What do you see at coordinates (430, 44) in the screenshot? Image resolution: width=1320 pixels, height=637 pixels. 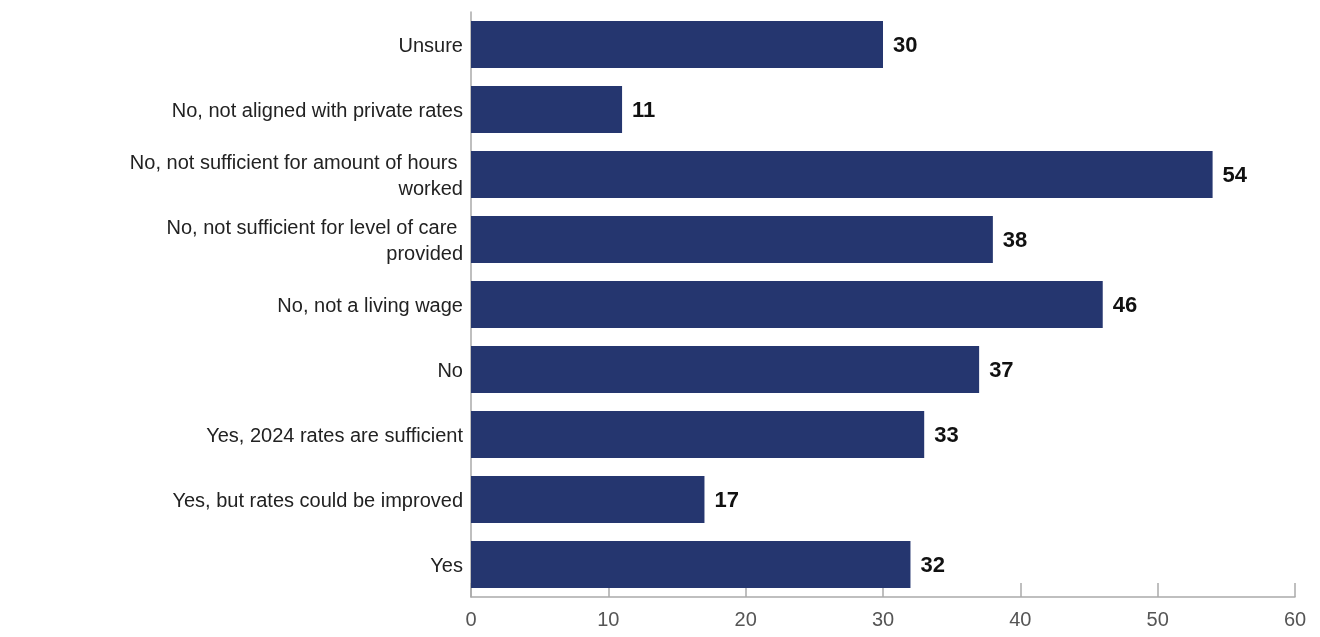 I see `y-tick-label: Unsure` at bounding box center [430, 44].